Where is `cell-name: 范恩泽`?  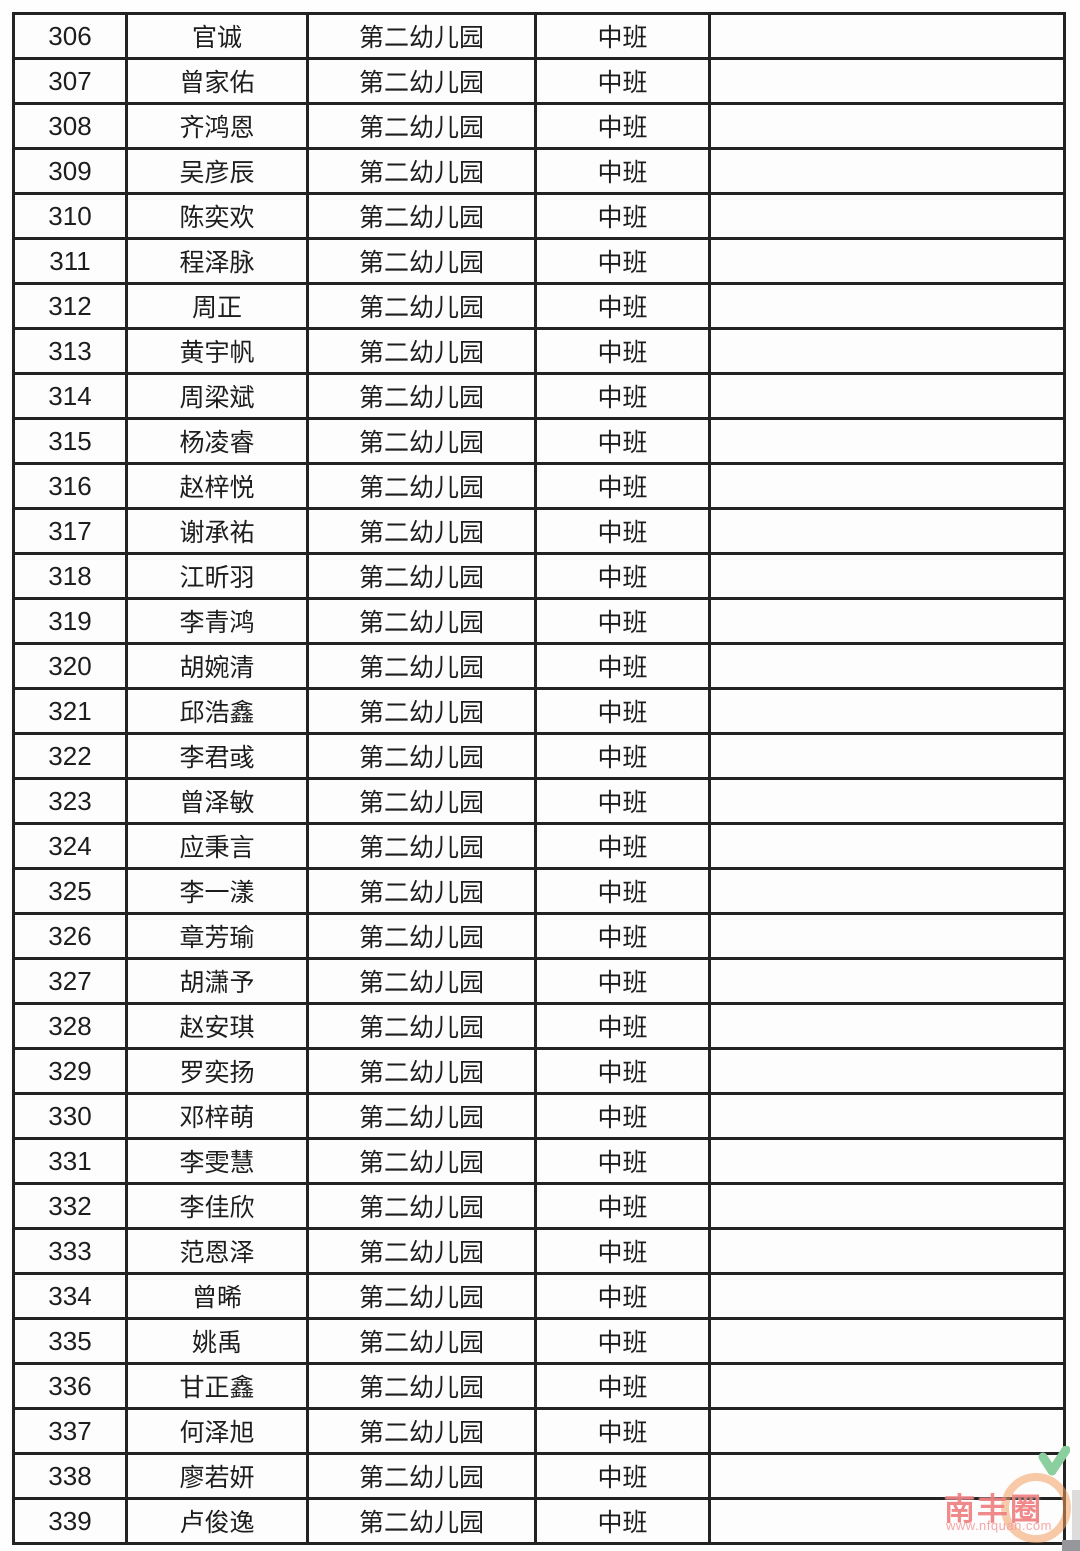
cell-name: 范恩泽 is located at coordinates (217, 1251).